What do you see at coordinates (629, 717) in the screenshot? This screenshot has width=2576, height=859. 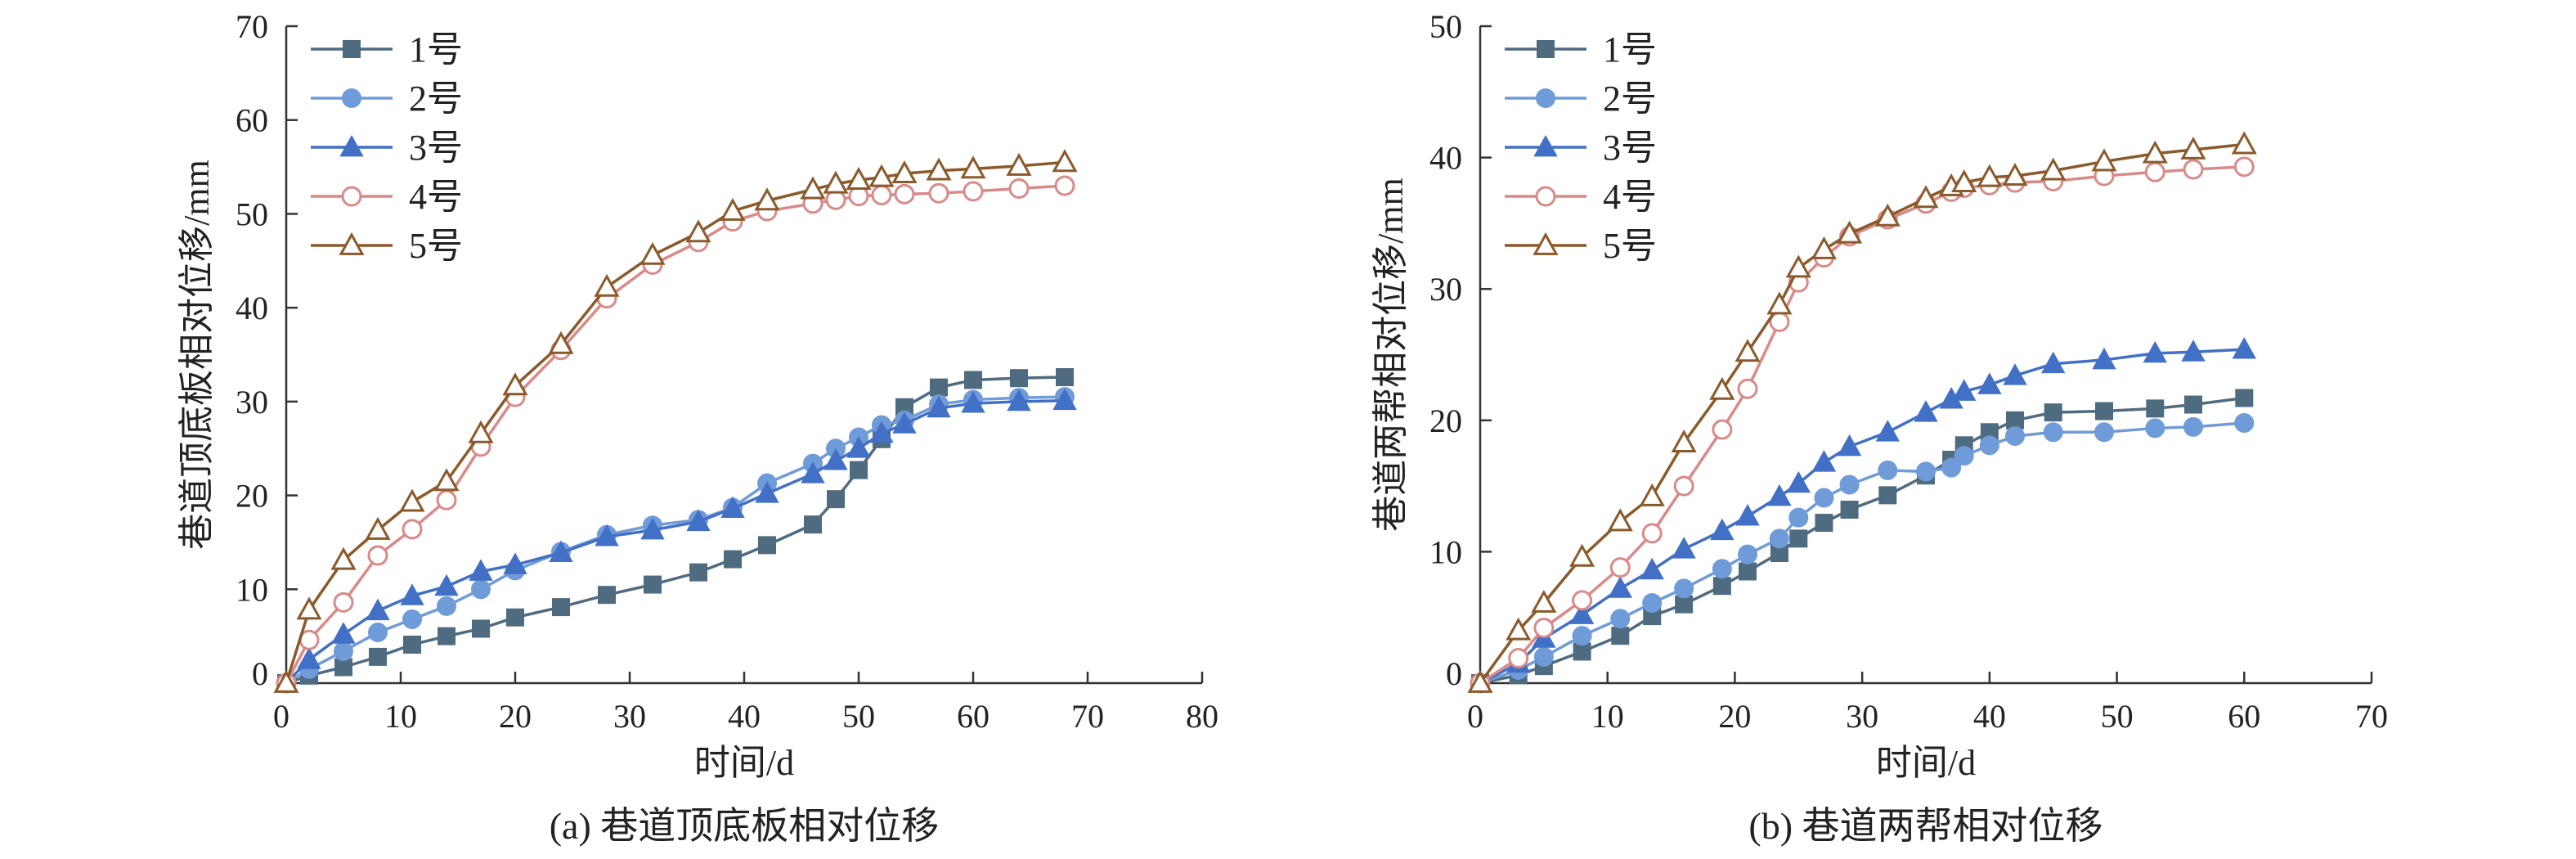 I see `x-tick-label: 30` at bounding box center [629, 717].